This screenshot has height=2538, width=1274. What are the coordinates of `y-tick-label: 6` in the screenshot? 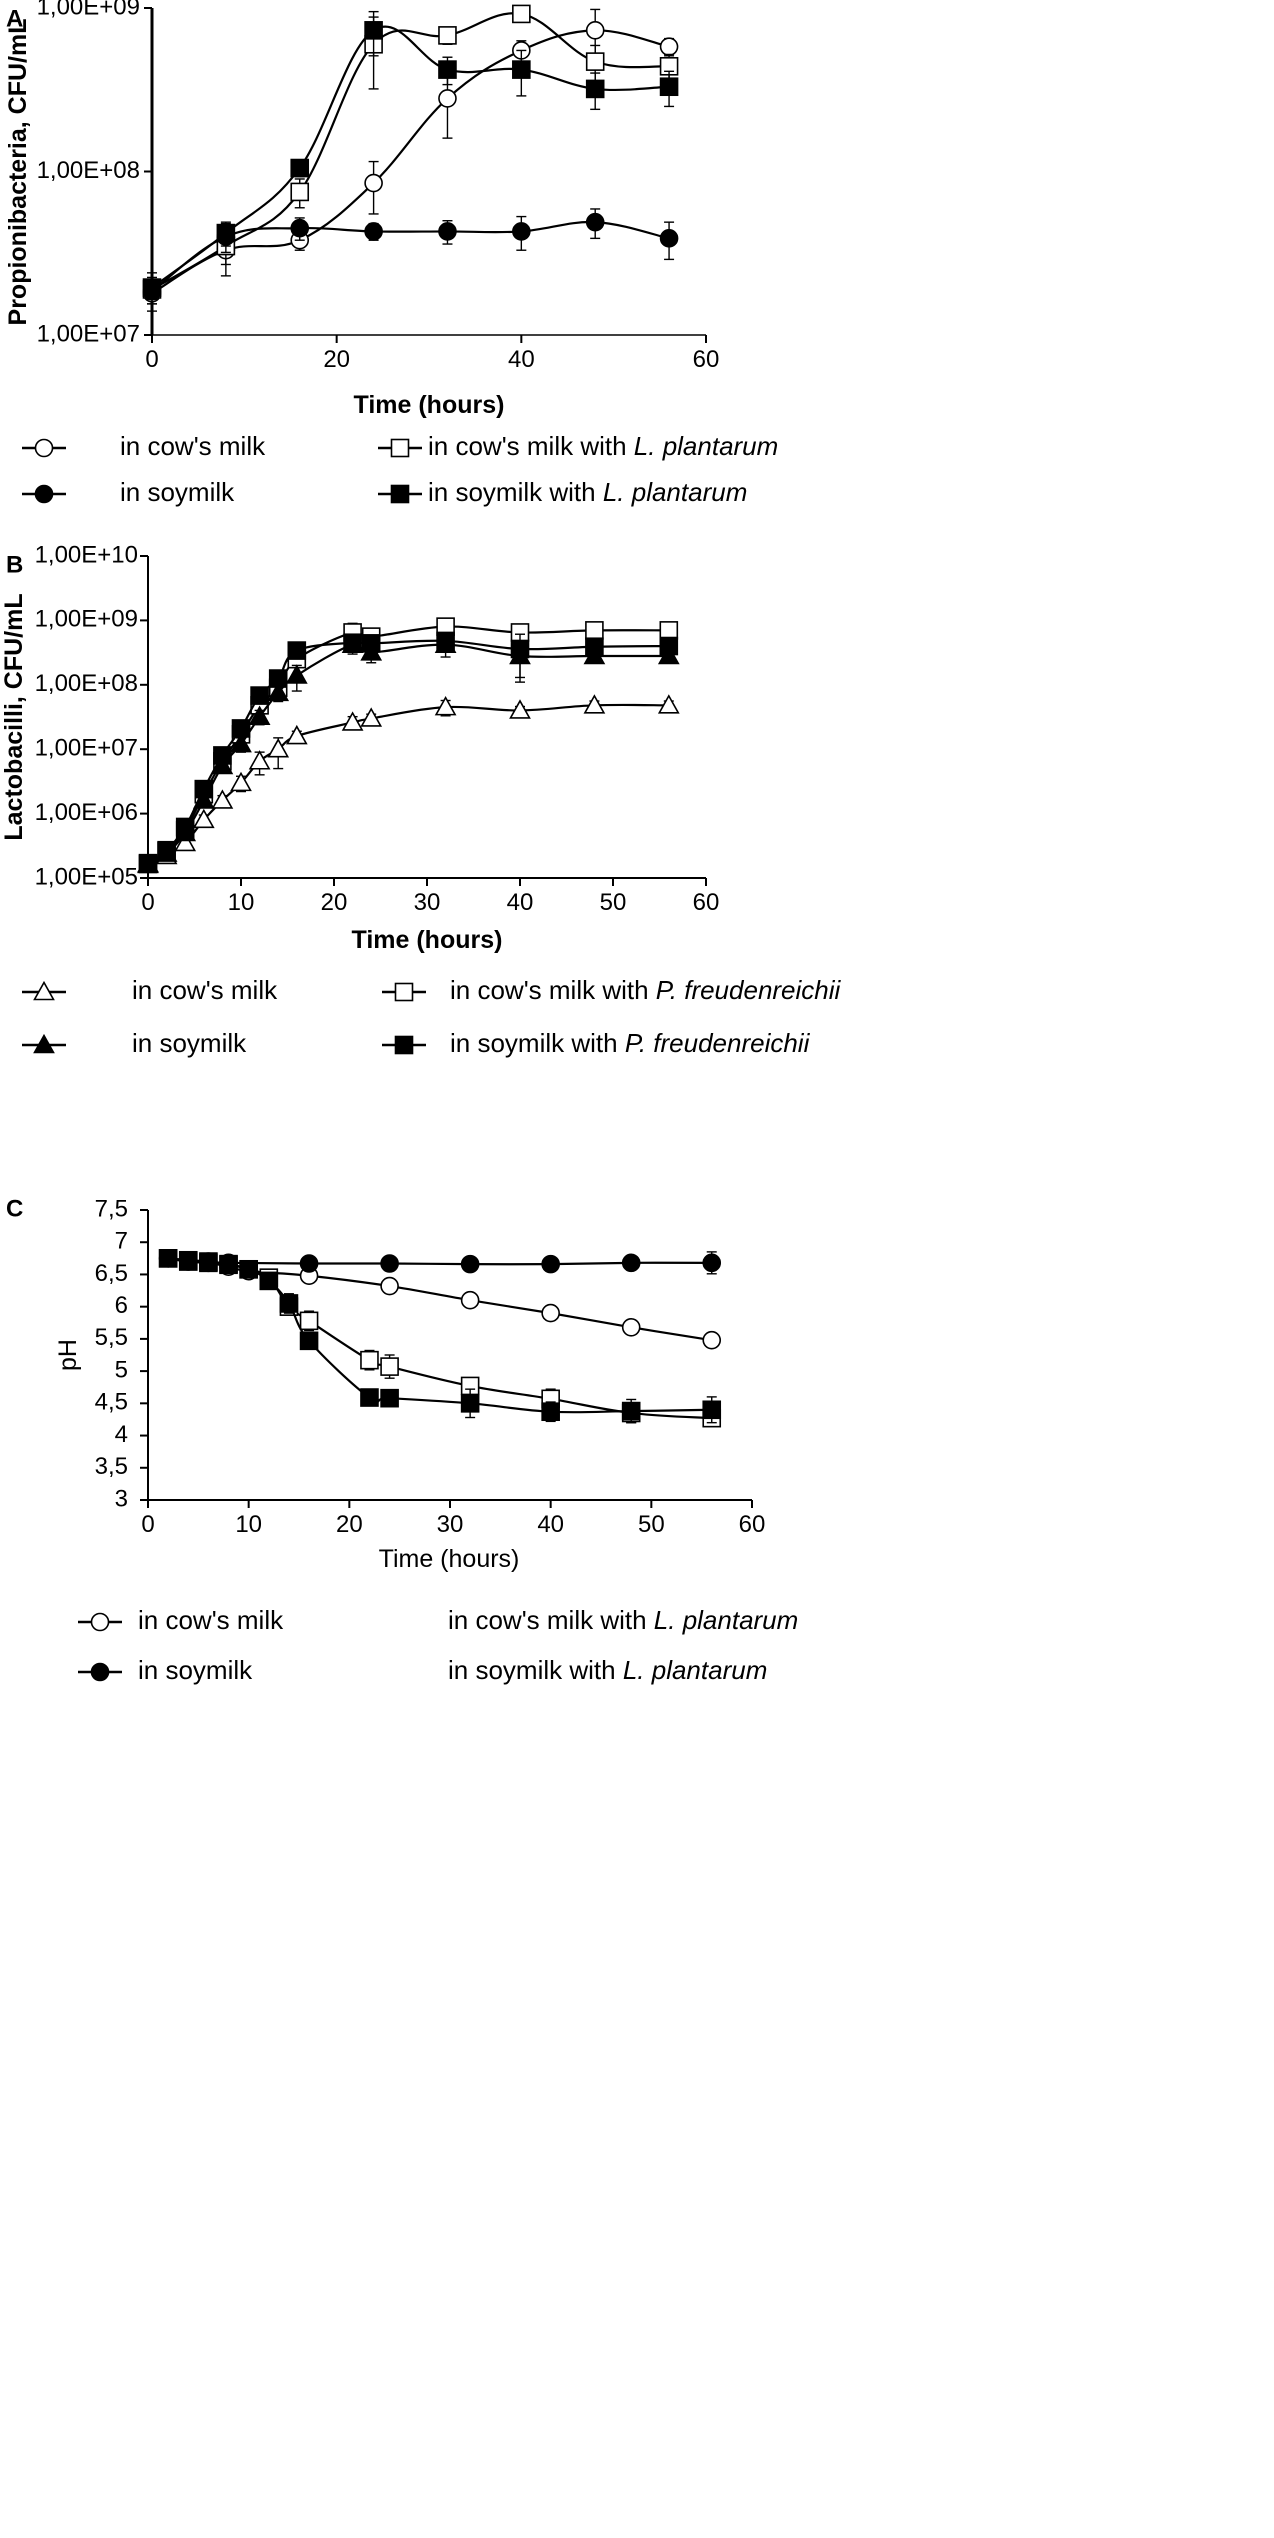 It's located at (121, 1305).